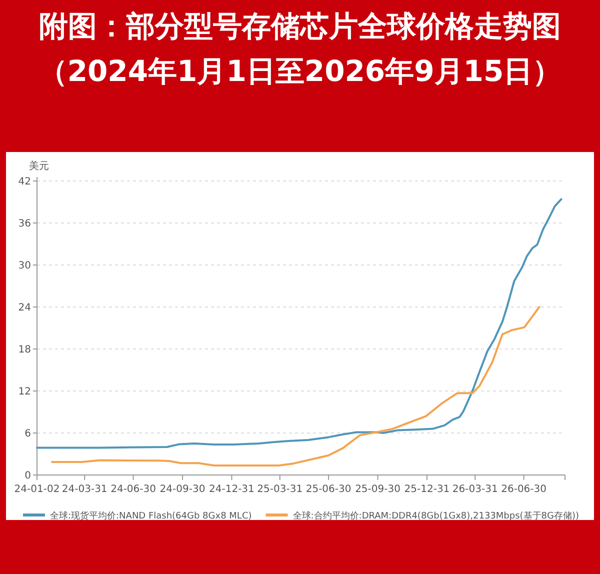 This screenshot has width=600, height=574. I want to click on y-tick-label: 18, so click(24, 350).